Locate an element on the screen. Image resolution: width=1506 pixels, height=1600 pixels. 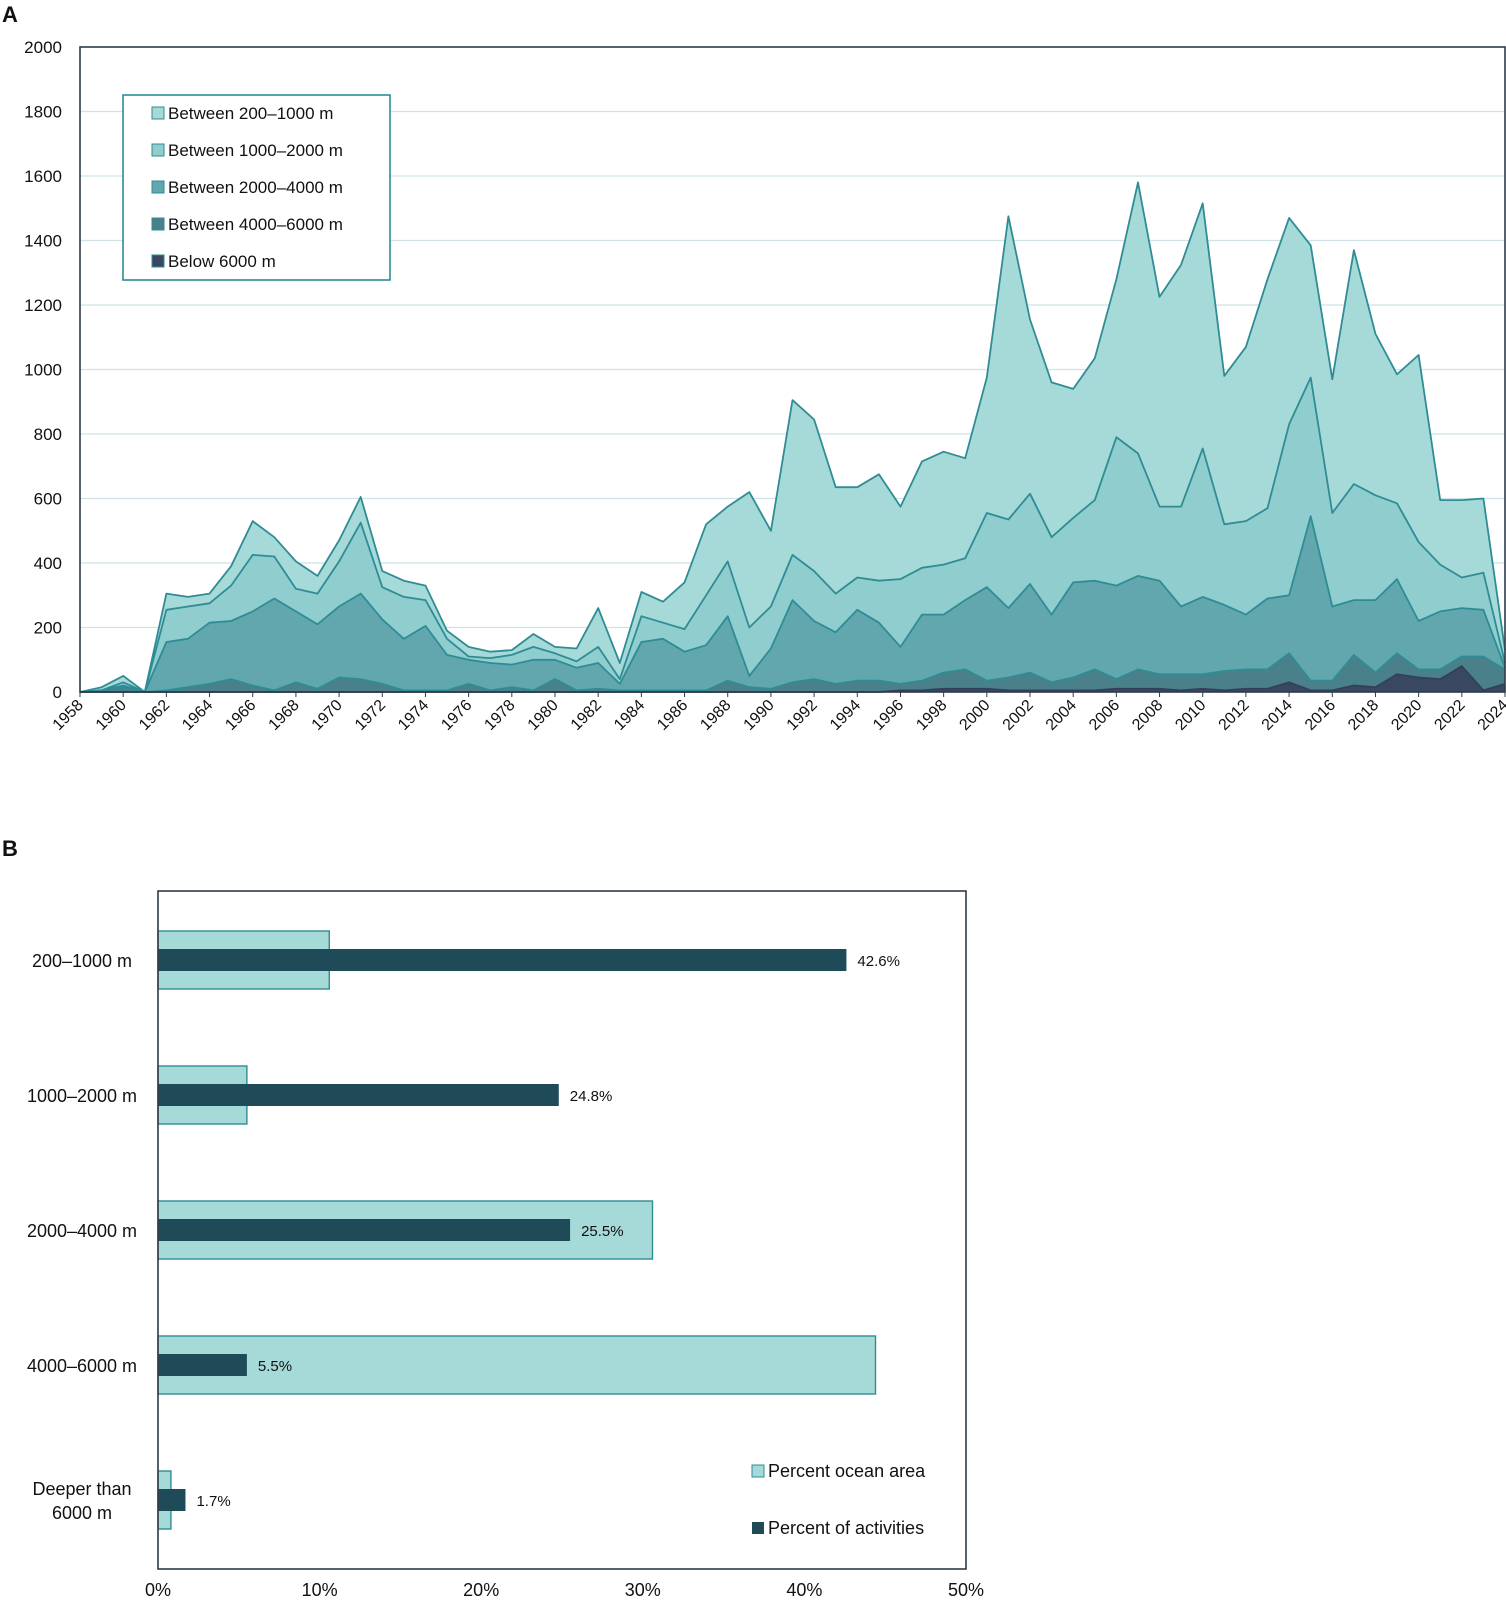
x-tick-label-1994: 1994 is located at coordinates (845, 715).